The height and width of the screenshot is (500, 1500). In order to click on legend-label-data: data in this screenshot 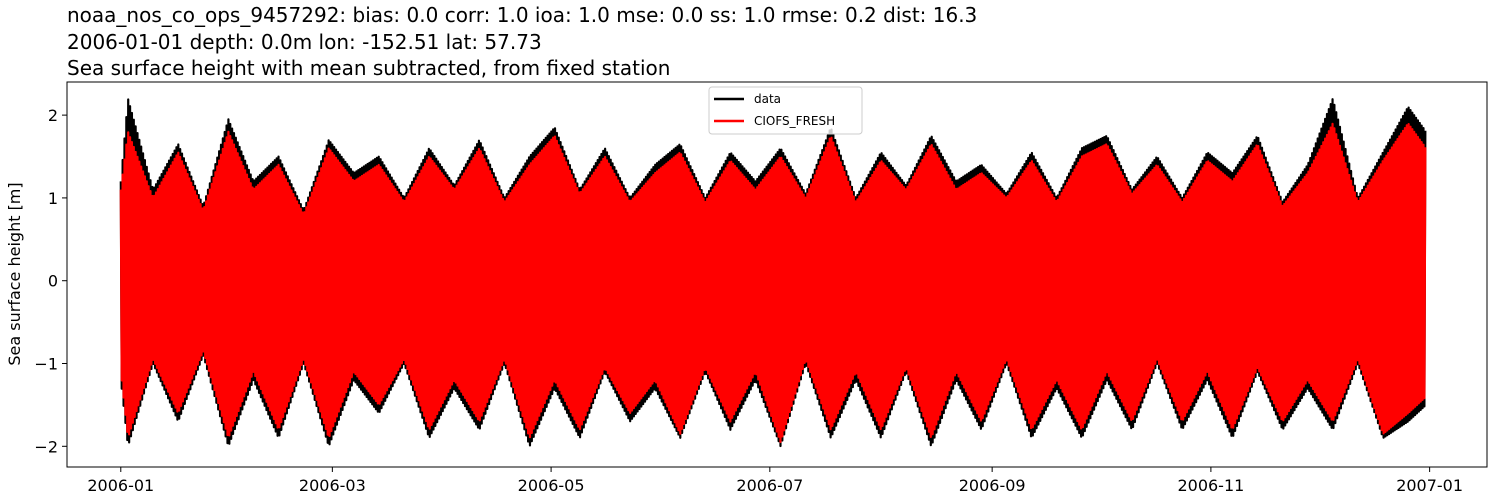, I will do `click(767, 99)`.